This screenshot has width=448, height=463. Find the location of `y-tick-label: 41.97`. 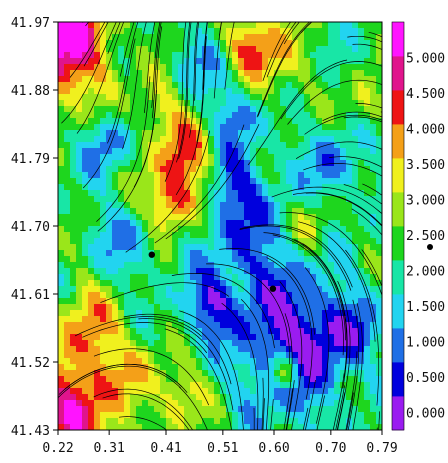

y-tick-label: 41.97 is located at coordinates (30, 23).